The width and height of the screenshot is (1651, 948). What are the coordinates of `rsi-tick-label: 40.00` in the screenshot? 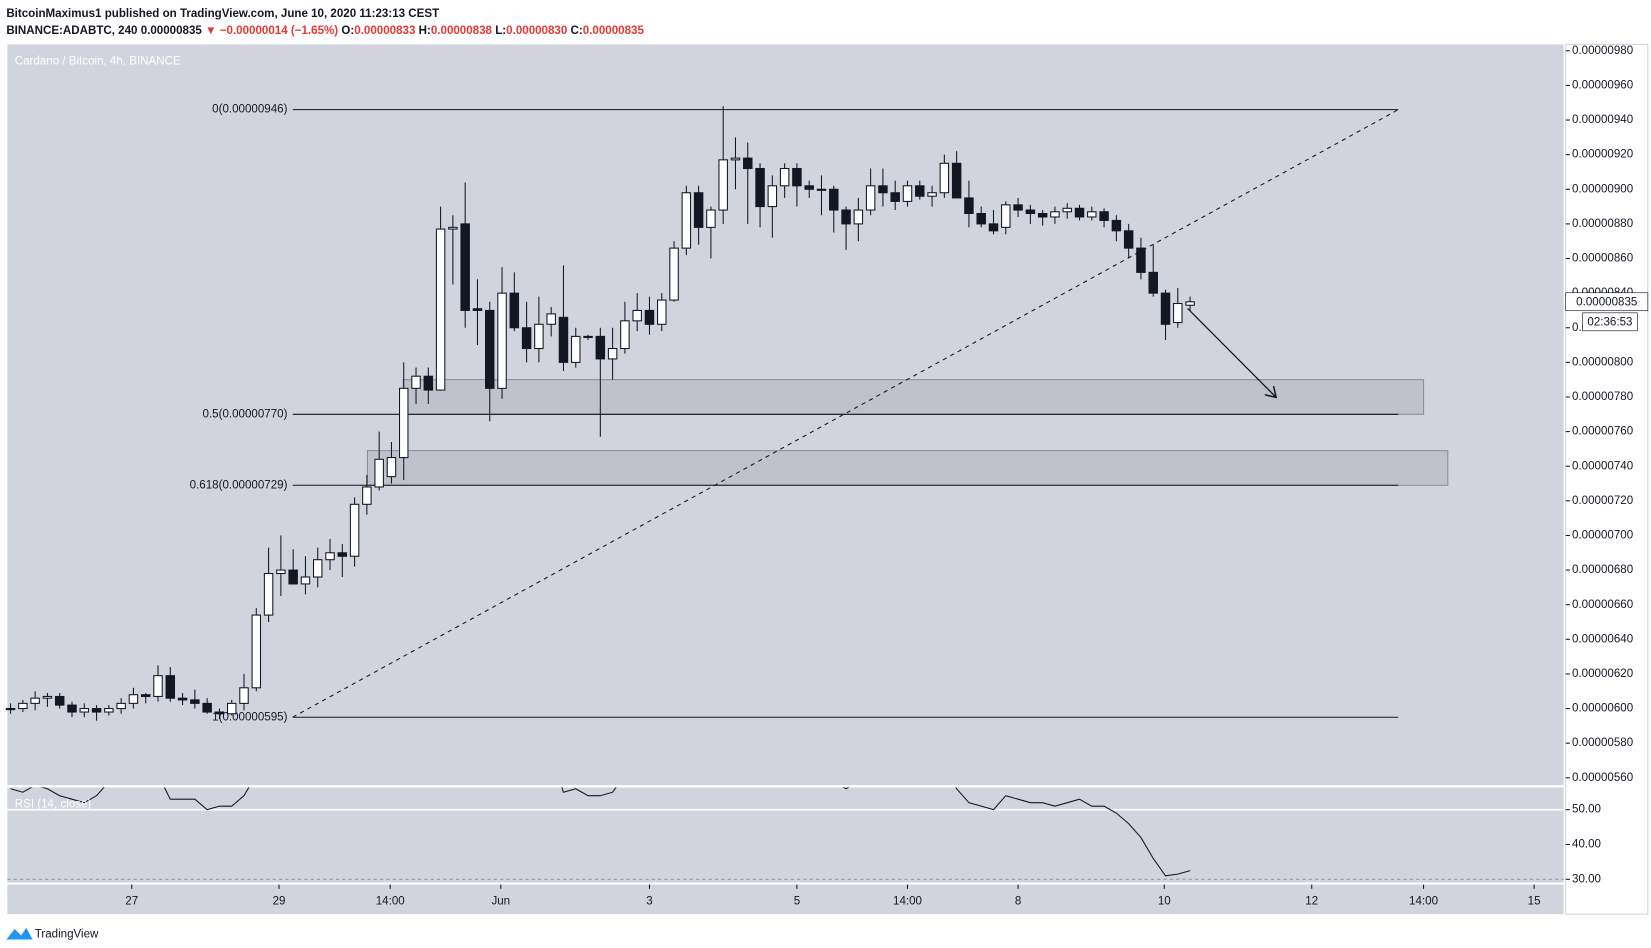 It's located at (1586, 844).